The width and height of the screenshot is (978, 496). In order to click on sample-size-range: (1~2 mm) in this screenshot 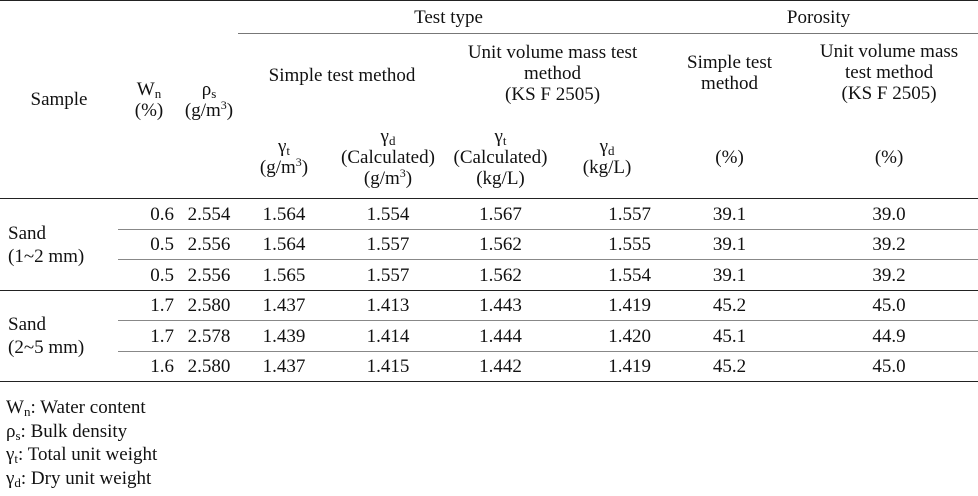, I will do `click(46, 256)`.